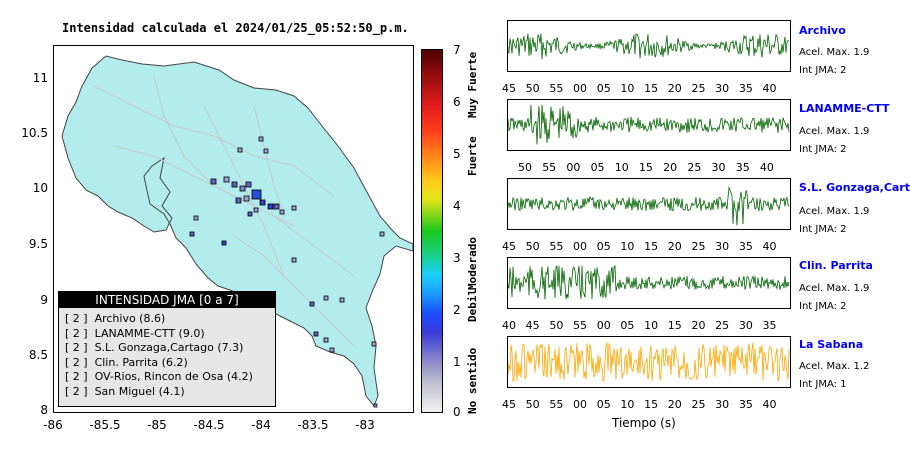 The width and height of the screenshot is (910, 460). What do you see at coordinates (44, 300) in the screenshot?
I see `map-y-tick: 9` at bounding box center [44, 300].